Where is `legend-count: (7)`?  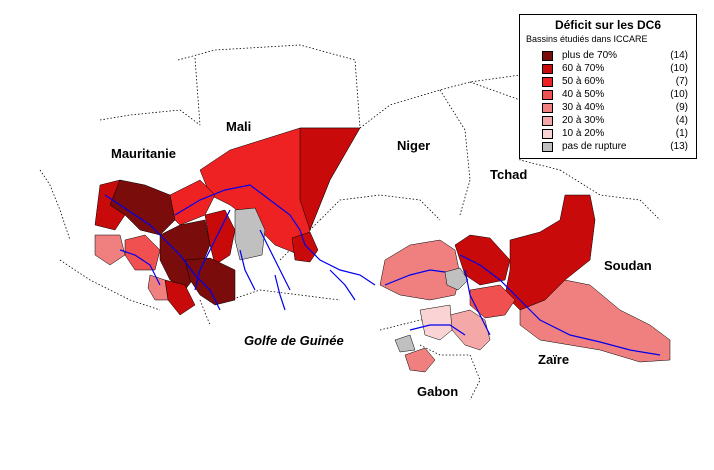 legend-count: (7) is located at coordinates (681, 81).